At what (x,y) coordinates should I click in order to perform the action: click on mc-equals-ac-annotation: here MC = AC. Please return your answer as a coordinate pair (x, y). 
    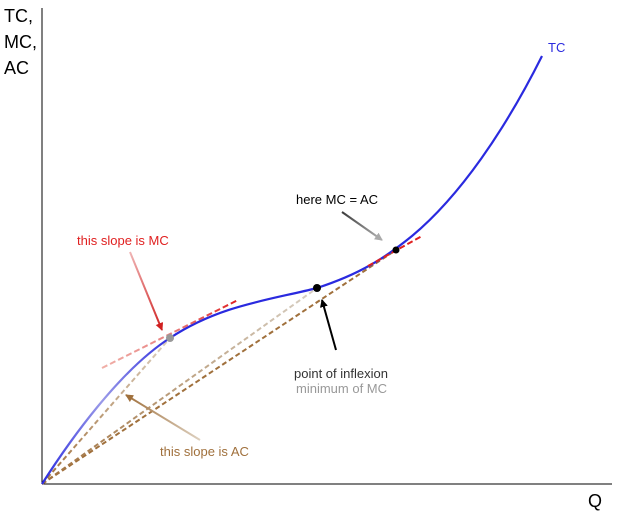
    Looking at the image, I should click on (337, 199).